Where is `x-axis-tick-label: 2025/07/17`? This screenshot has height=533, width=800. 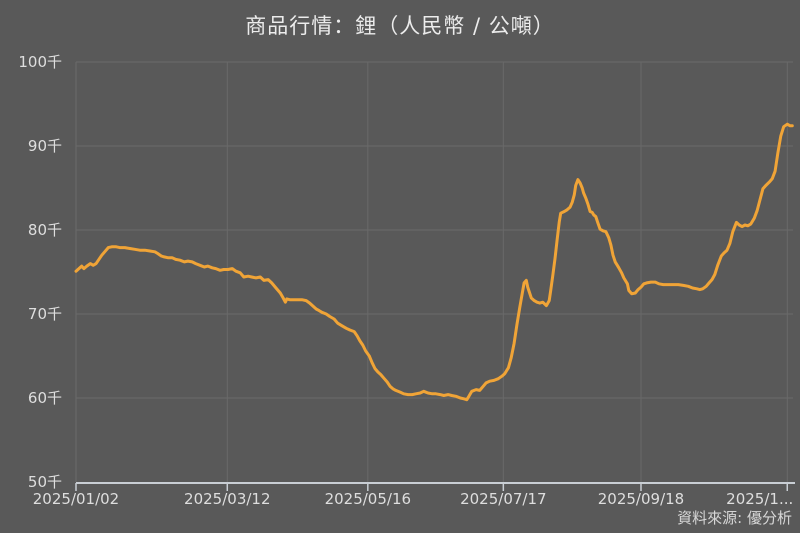
x-axis-tick-label: 2025/07/17 is located at coordinates (503, 499).